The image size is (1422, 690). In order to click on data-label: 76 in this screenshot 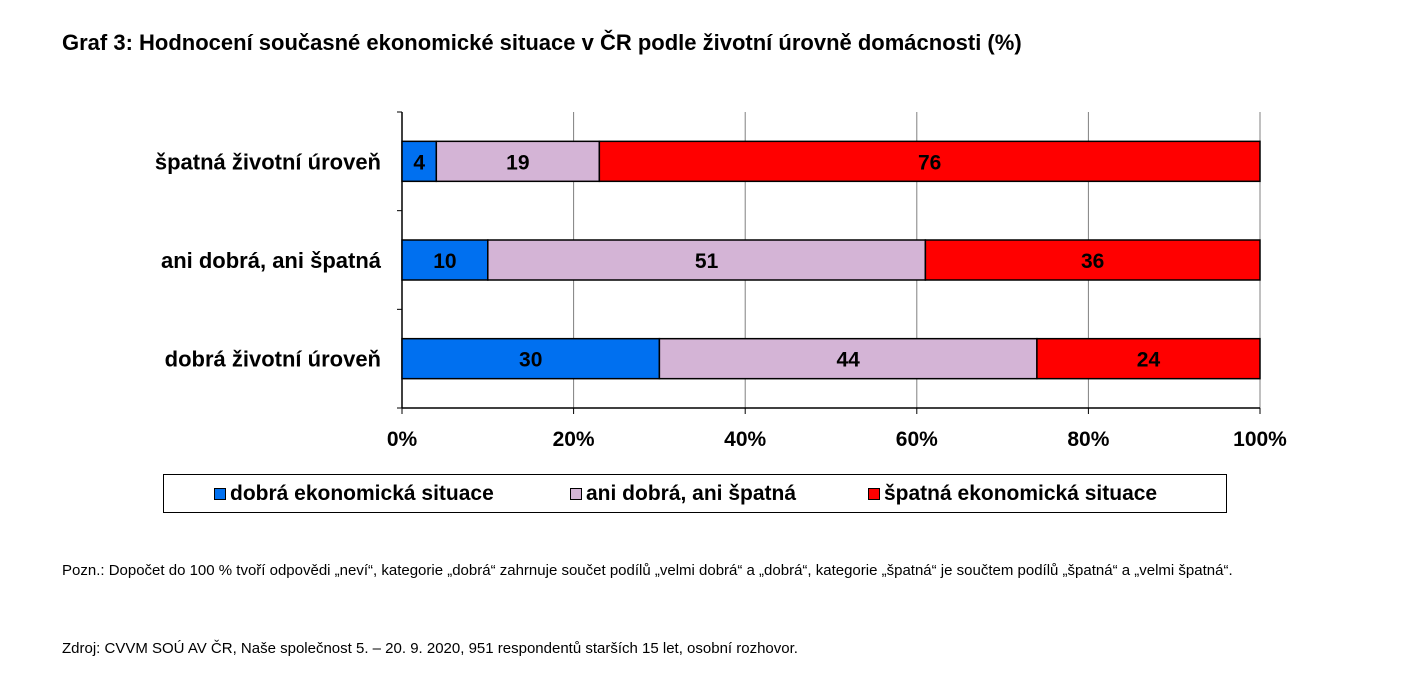, I will do `click(929, 162)`.